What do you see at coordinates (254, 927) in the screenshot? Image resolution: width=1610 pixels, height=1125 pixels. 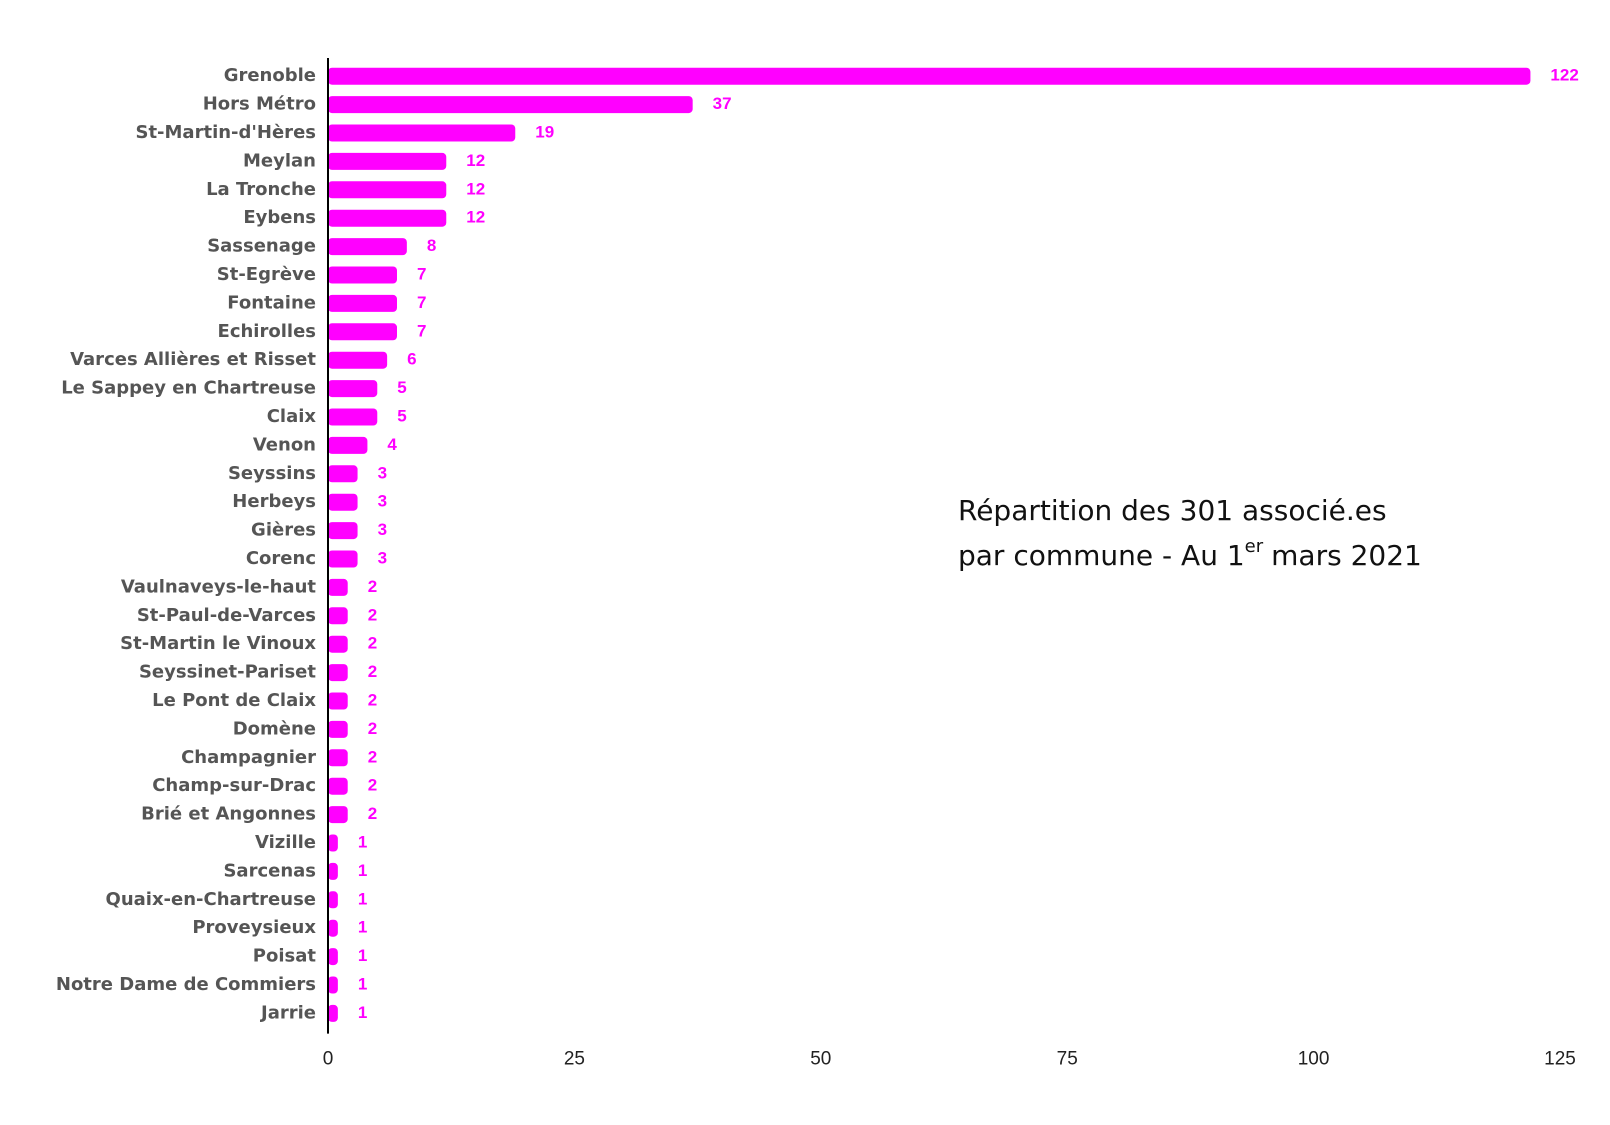 I see `y-tick-label: Proveysieux` at bounding box center [254, 927].